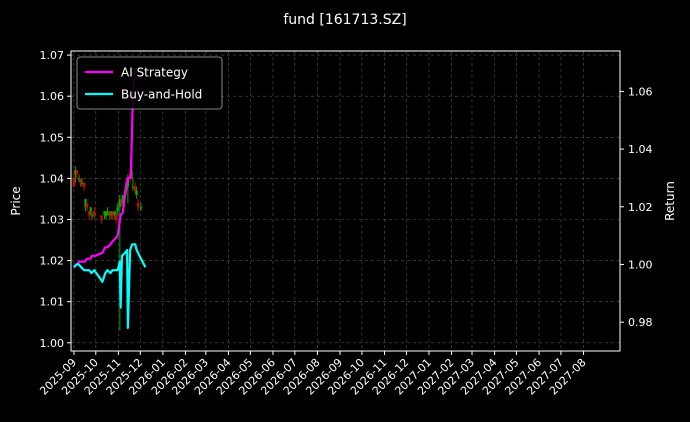 The height and width of the screenshot is (422, 690). I want to click on y-tick-label-left: 1.02, so click(52, 261).